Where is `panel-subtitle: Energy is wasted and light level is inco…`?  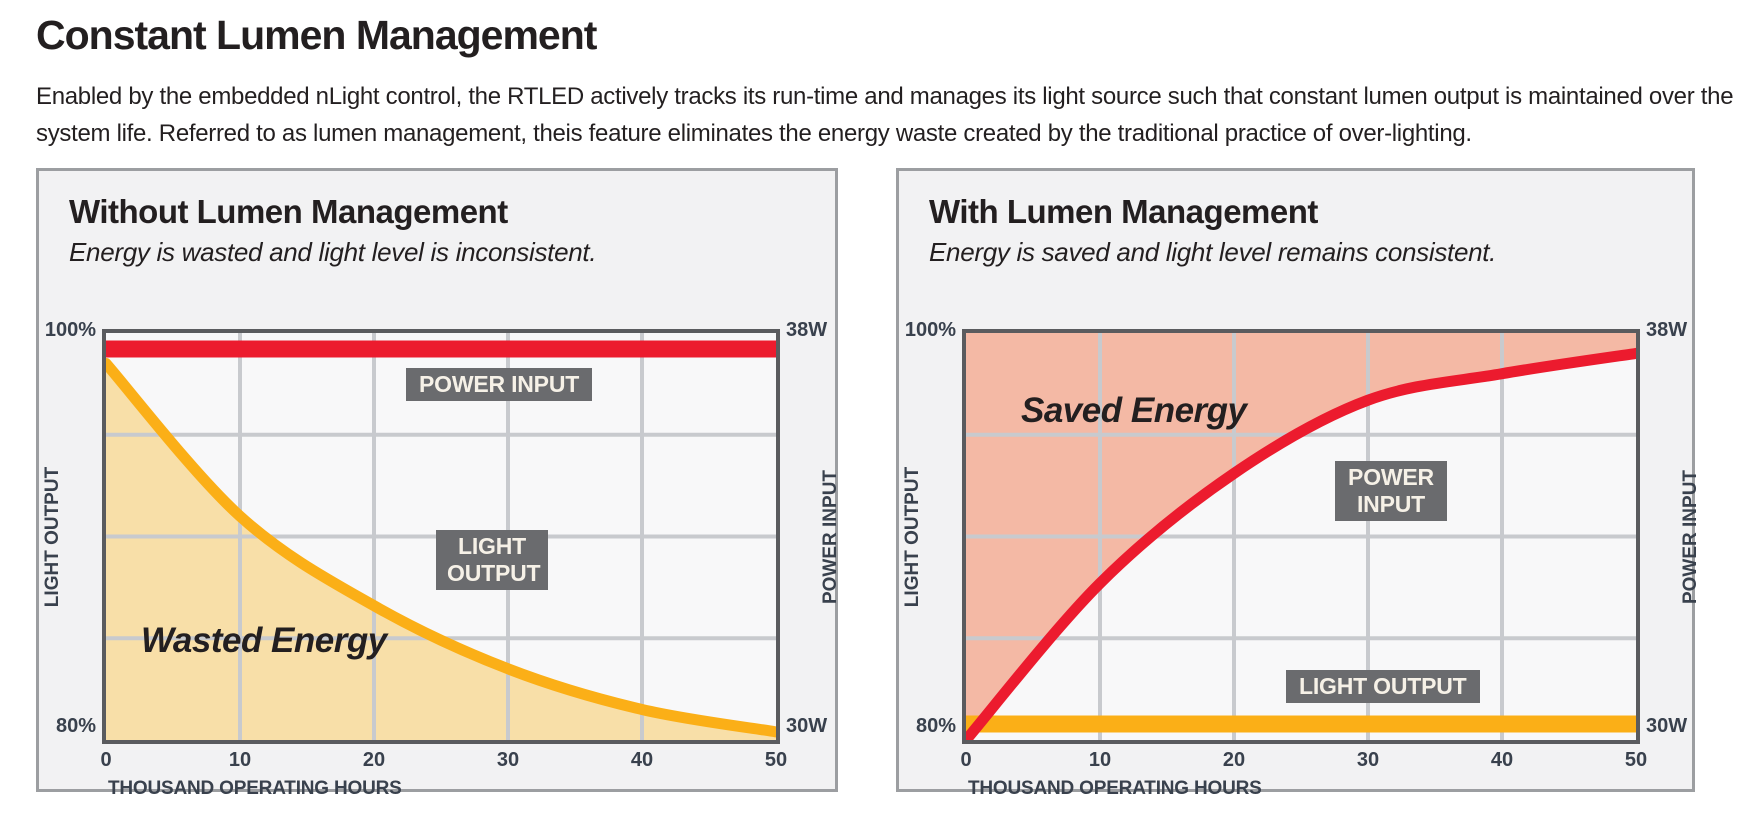
panel-subtitle: Energy is wasted and light level is inco… is located at coordinates (333, 252).